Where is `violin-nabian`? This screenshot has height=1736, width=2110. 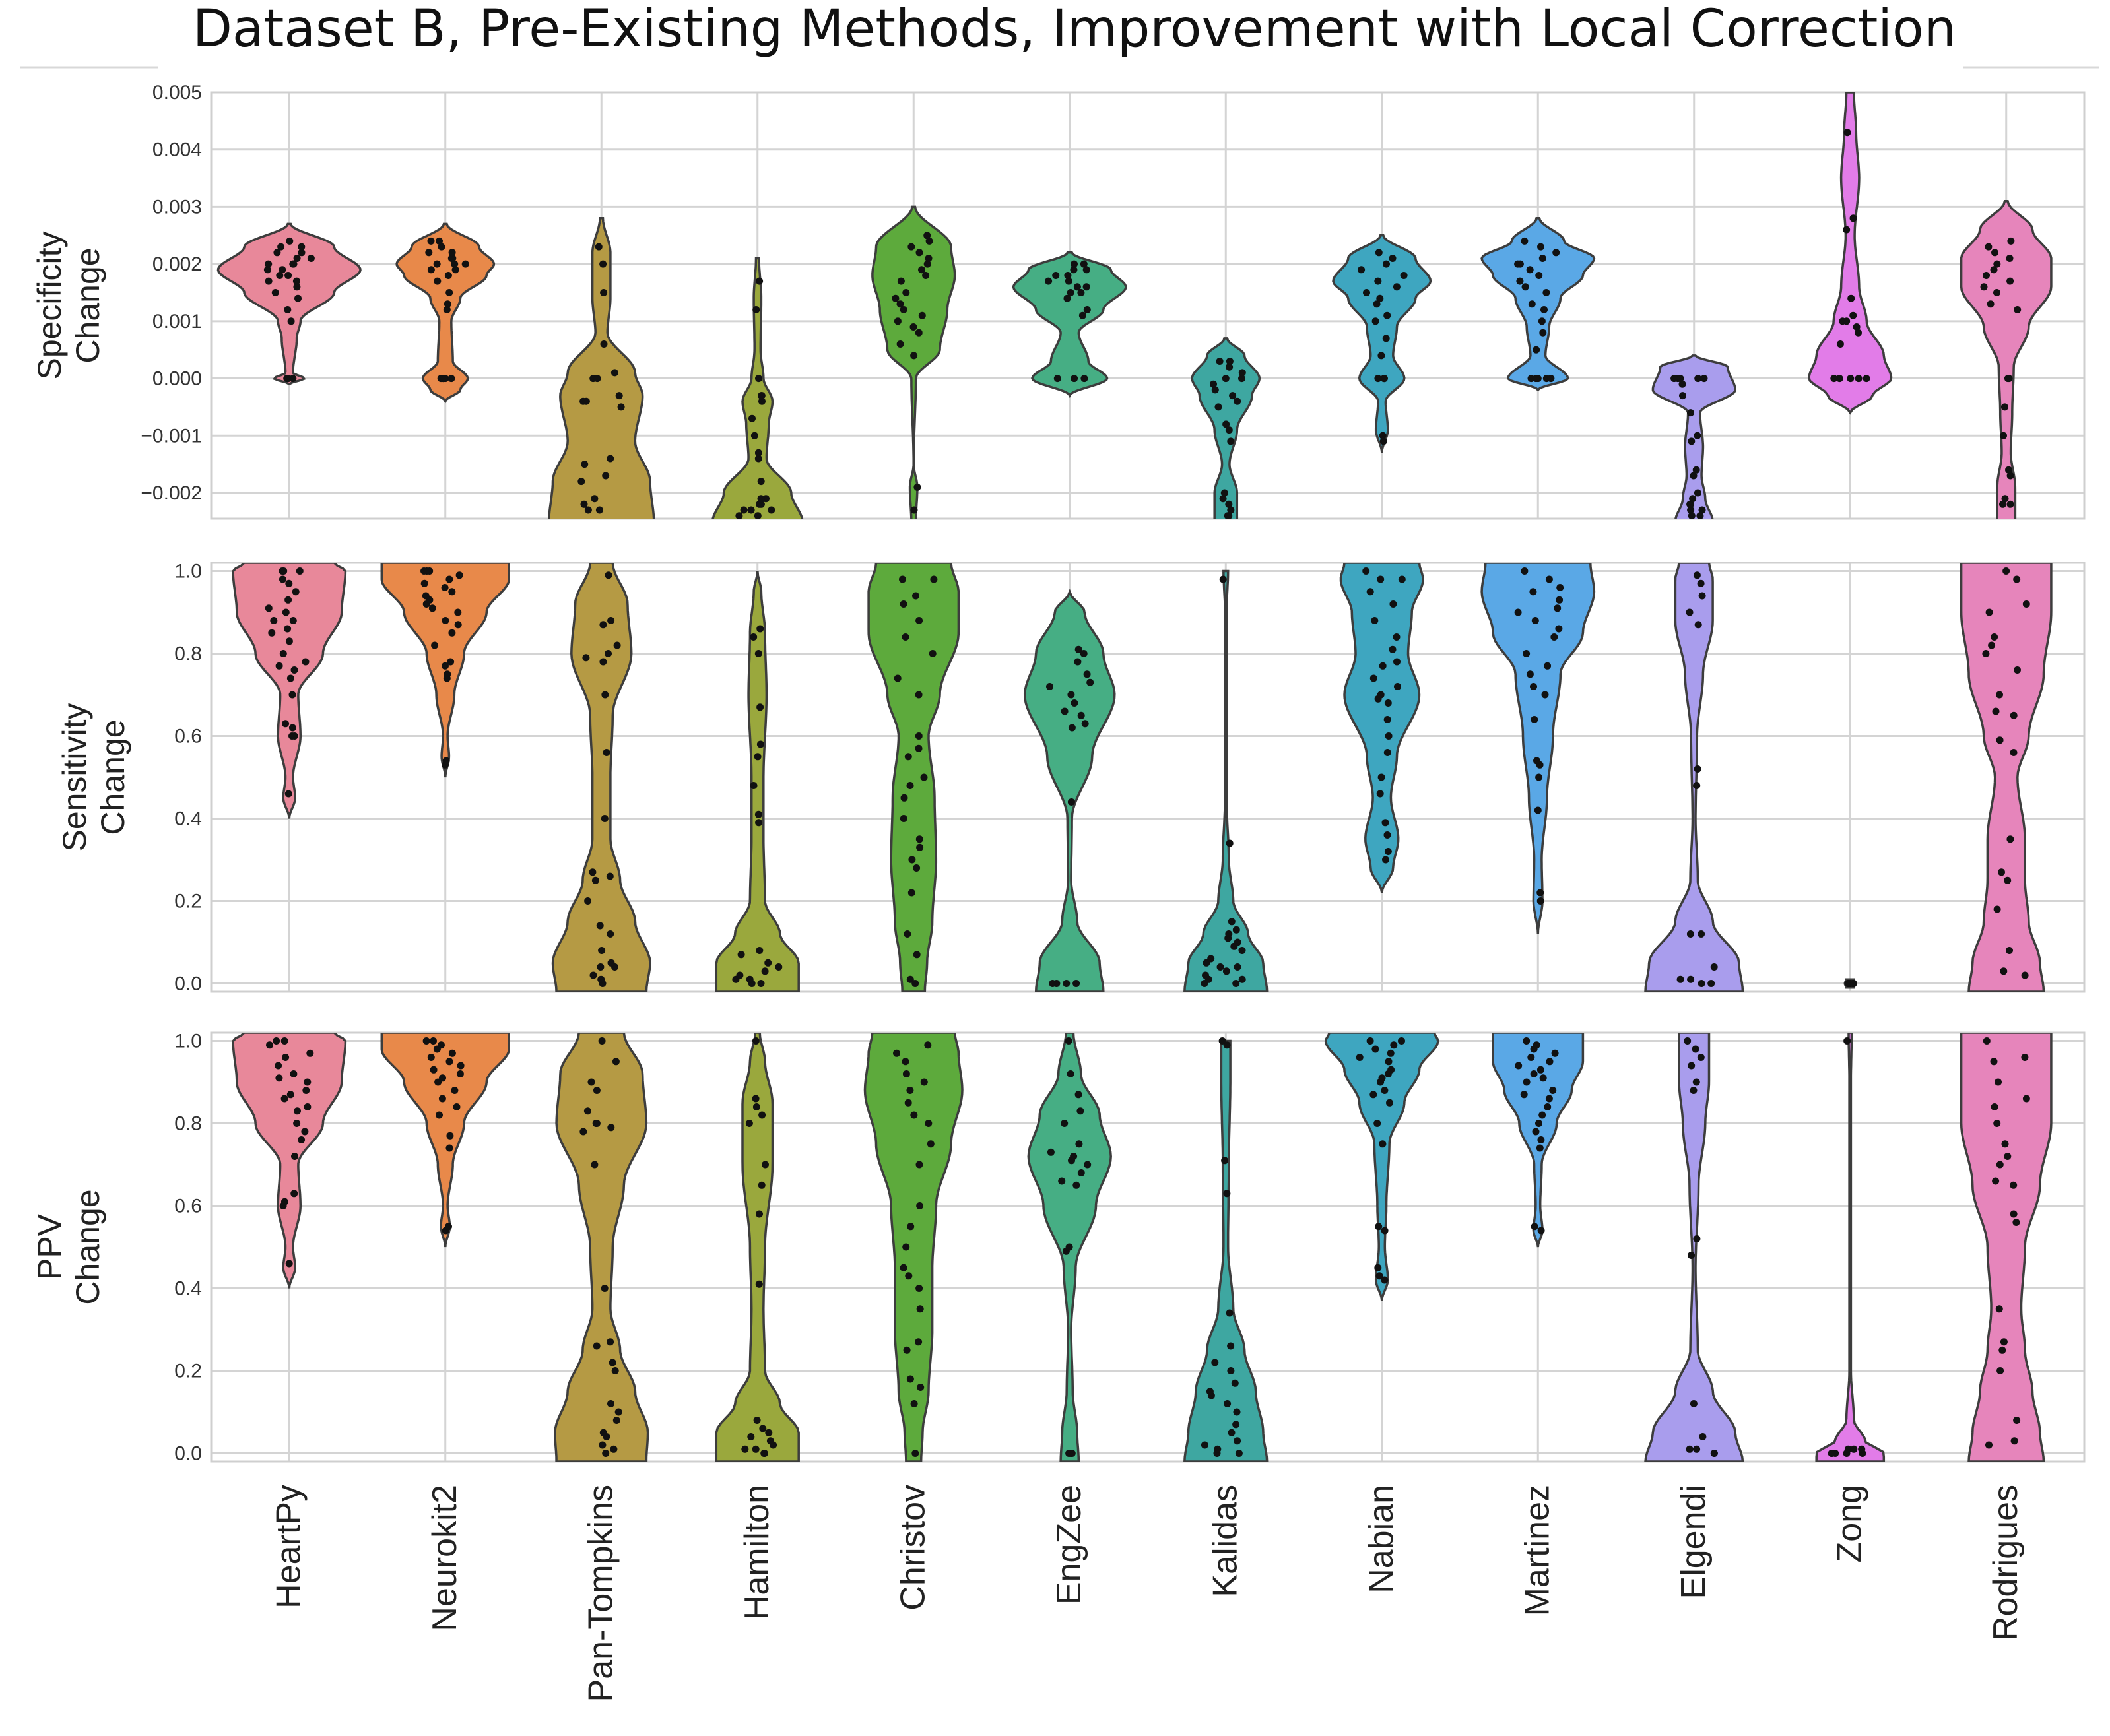
violin-nabian is located at coordinates (1381, 728).